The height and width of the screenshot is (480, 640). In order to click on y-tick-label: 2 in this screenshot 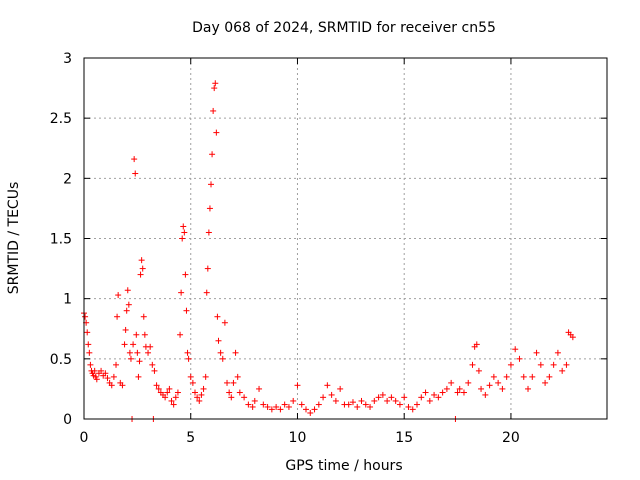, I will do `click(67, 179)`.